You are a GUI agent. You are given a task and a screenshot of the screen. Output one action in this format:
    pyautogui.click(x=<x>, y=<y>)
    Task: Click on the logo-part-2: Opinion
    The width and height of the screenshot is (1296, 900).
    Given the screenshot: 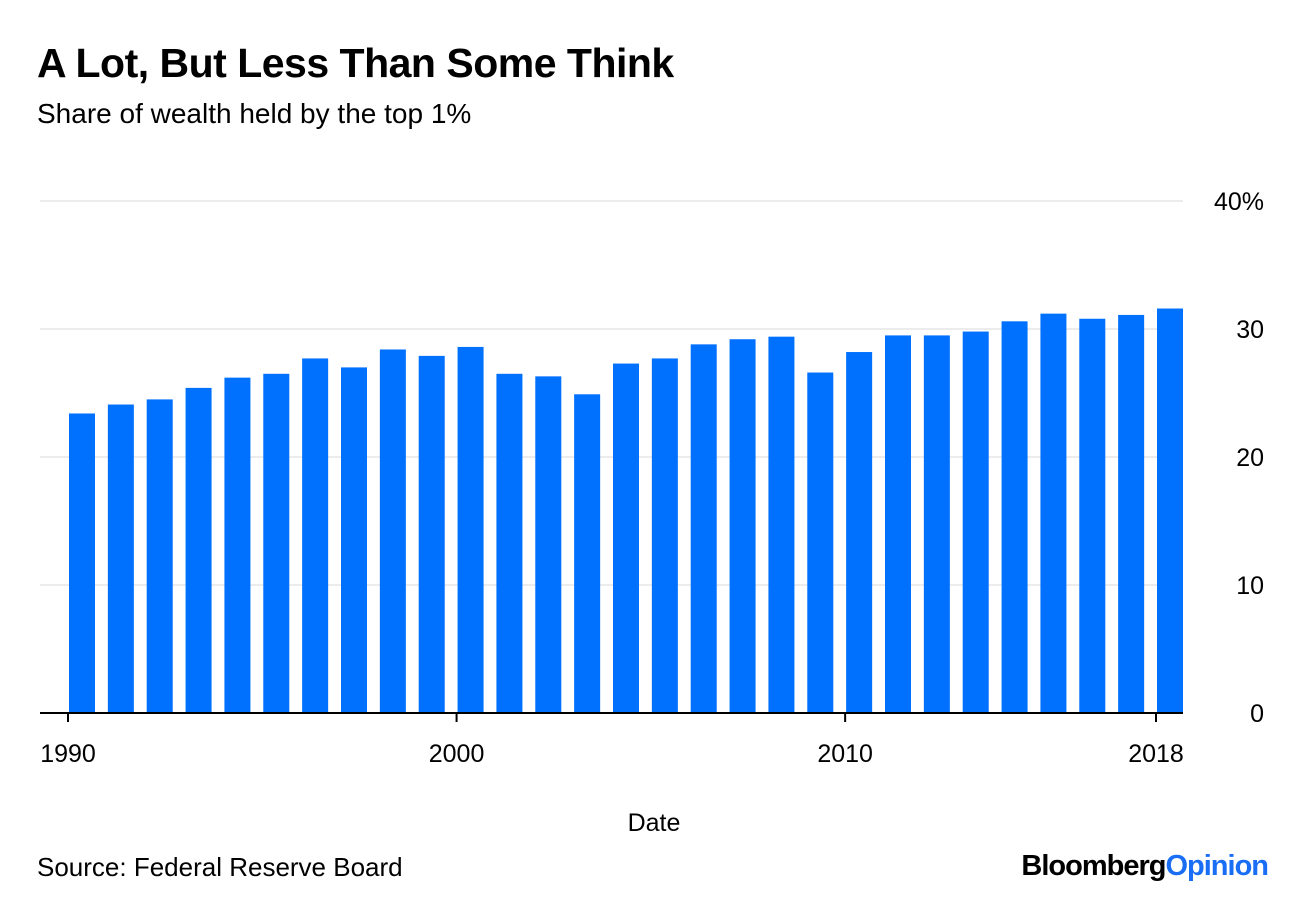 What is the action you would take?
    pyautogui.click(x=1217, y=866)
    